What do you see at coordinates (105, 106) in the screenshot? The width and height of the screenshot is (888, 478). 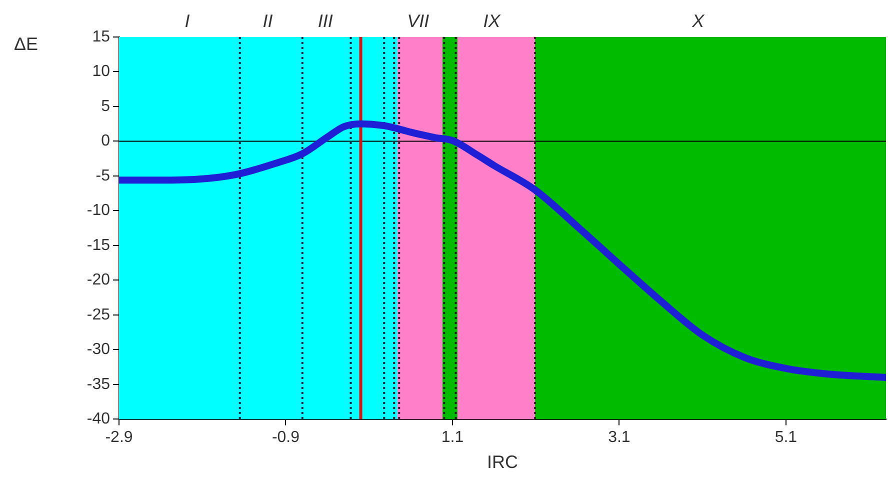 I see `y-tick-label: 5` at bounding box center [105, 106].